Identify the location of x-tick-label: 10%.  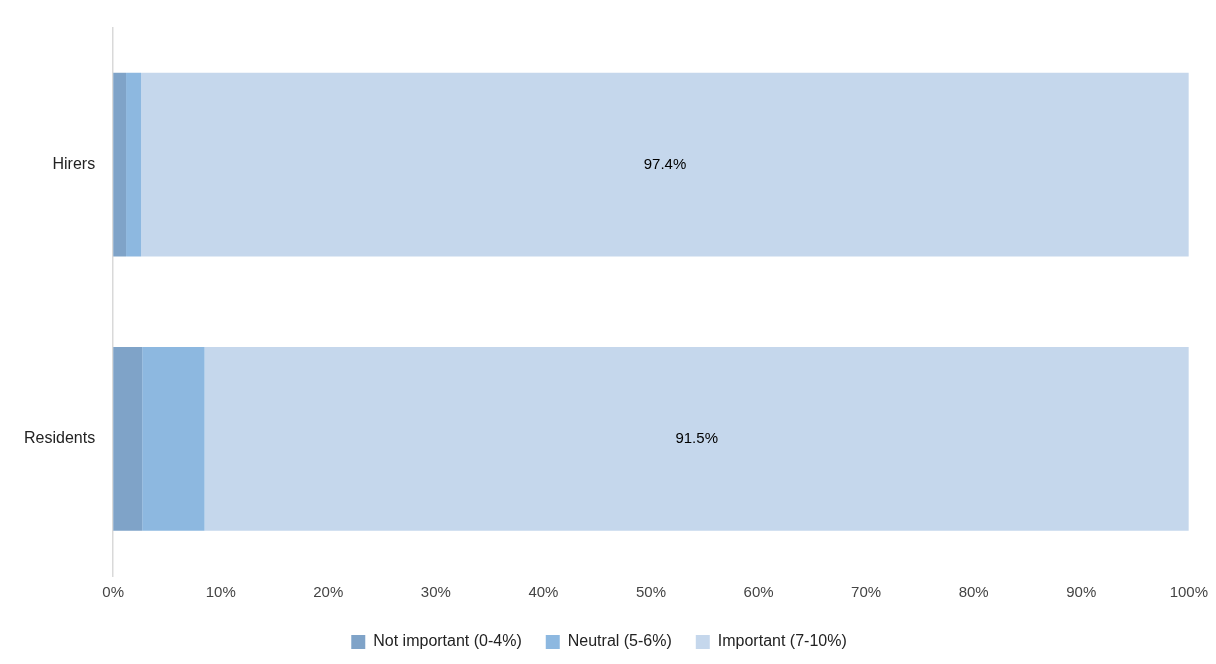
(220, 592).